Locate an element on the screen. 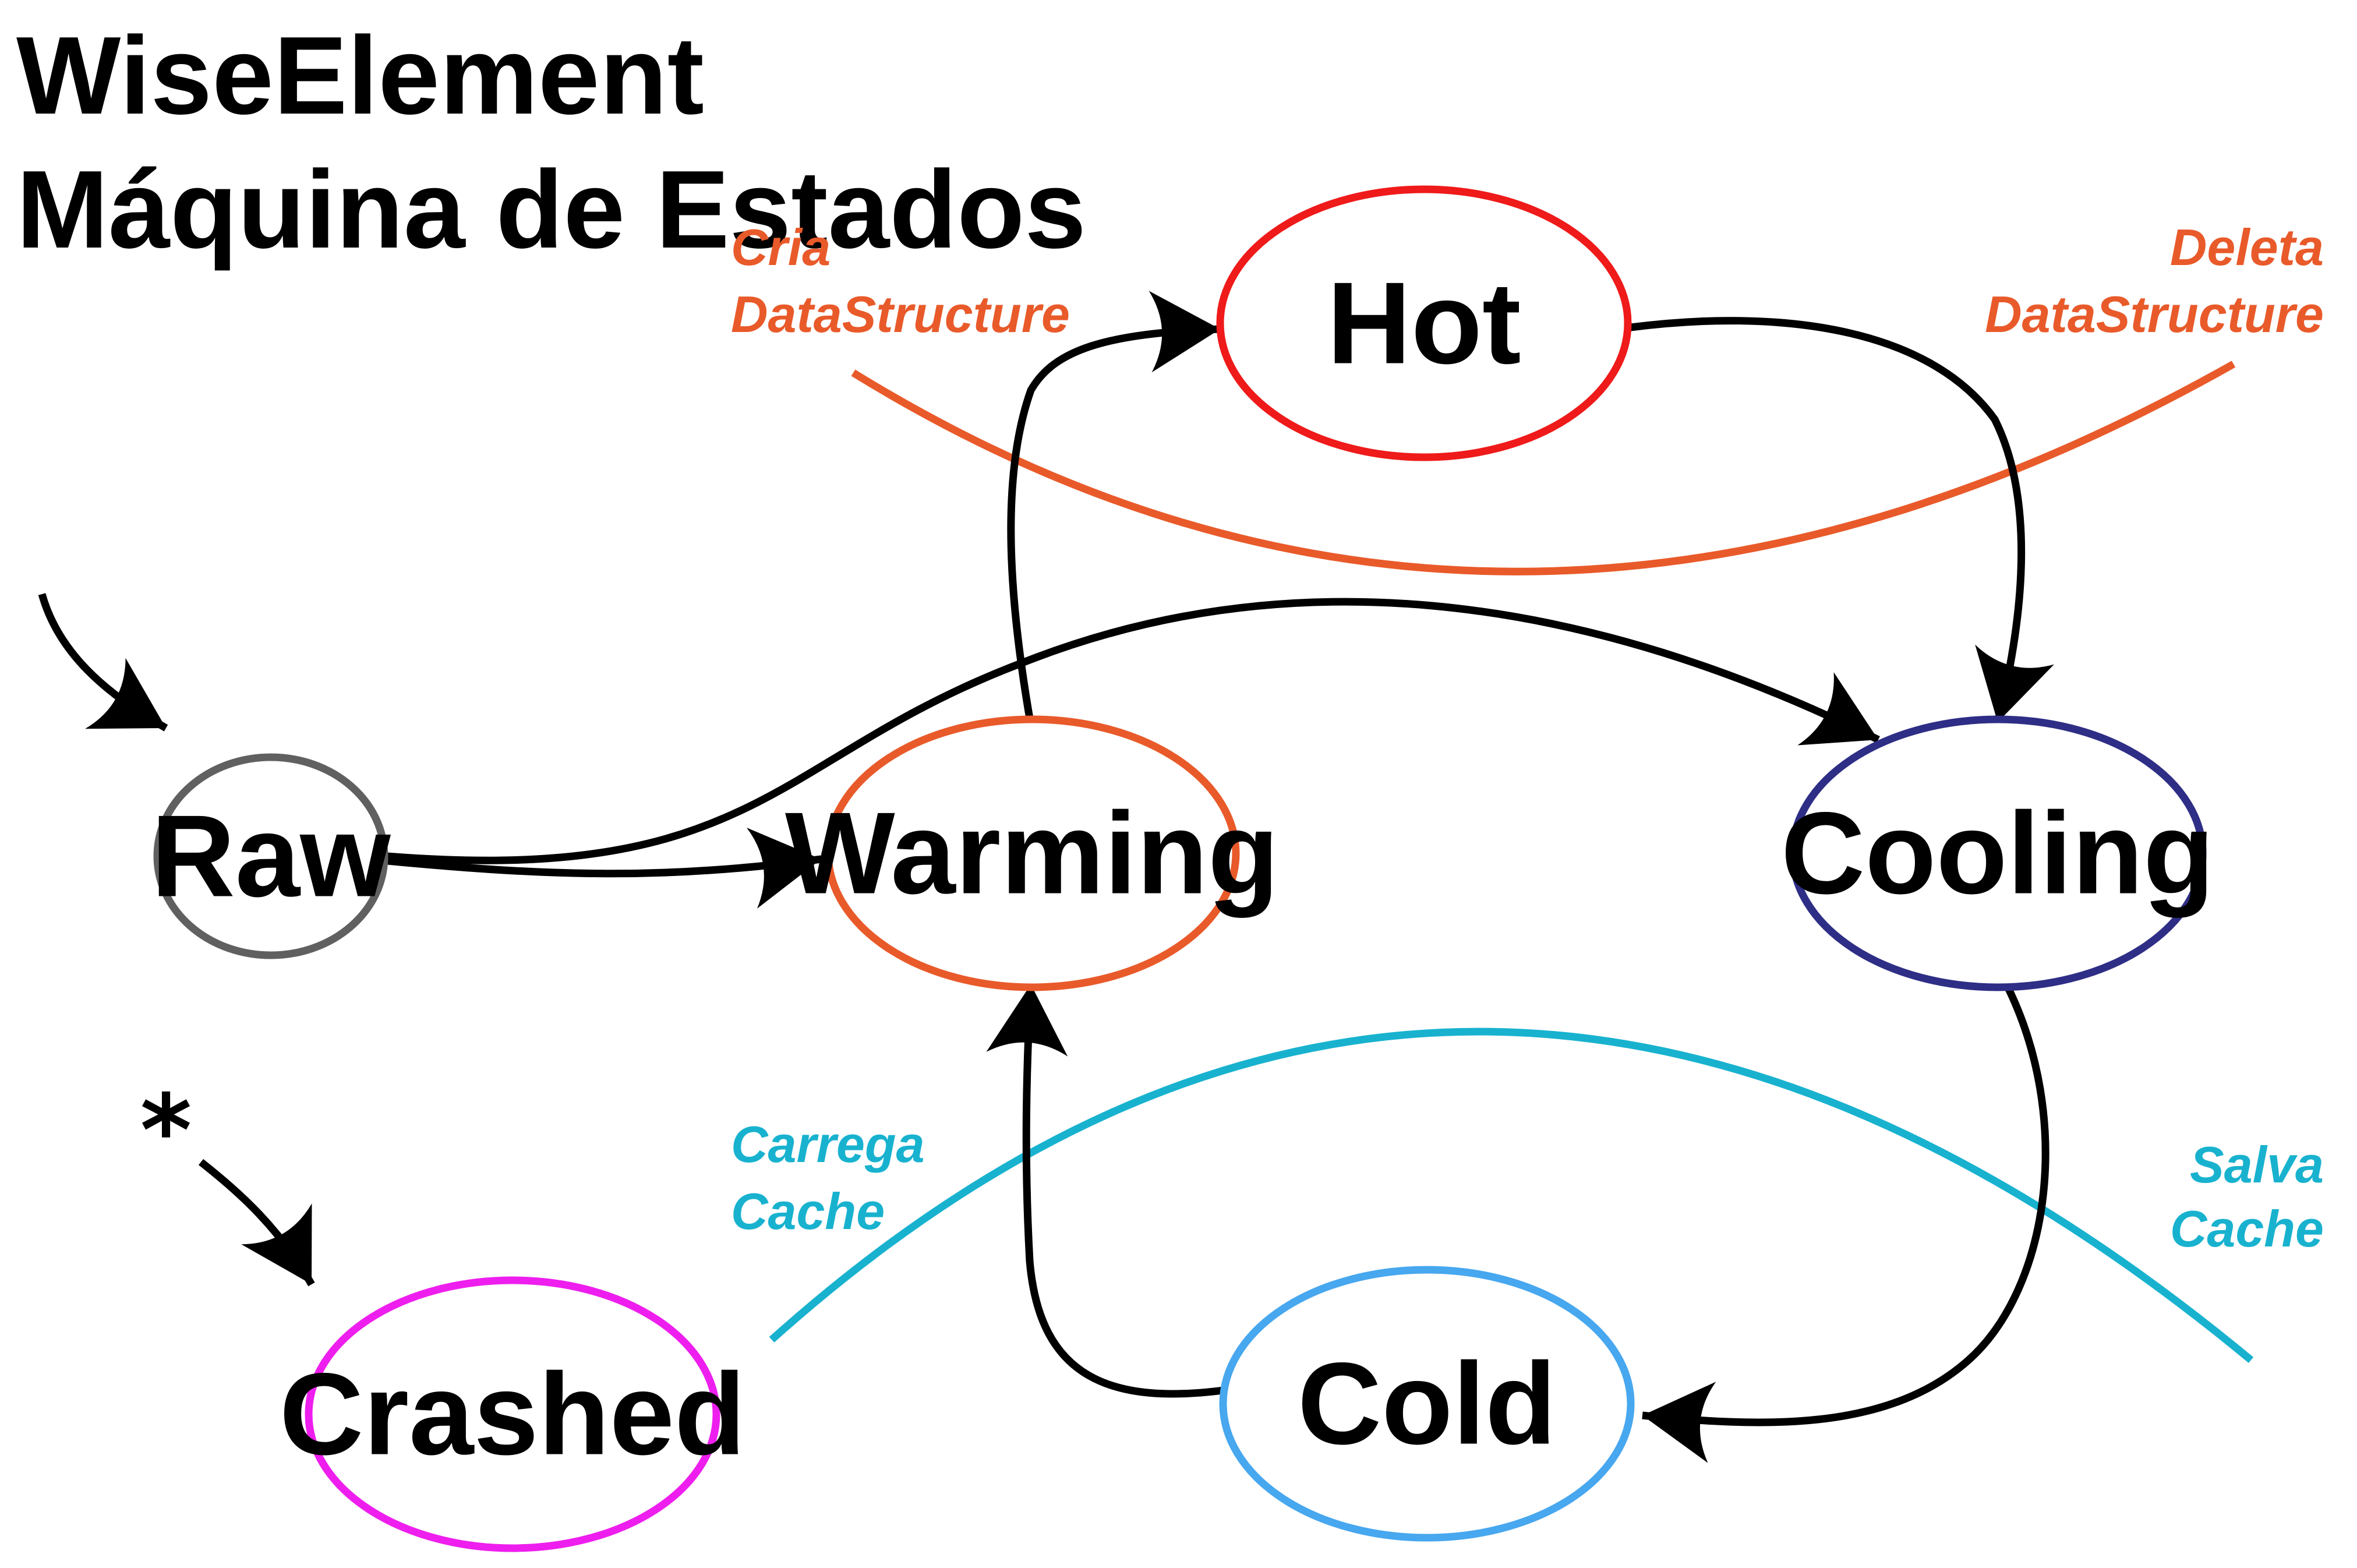  state-crashed-label: Crashed is located at coordinates (512, 1414).